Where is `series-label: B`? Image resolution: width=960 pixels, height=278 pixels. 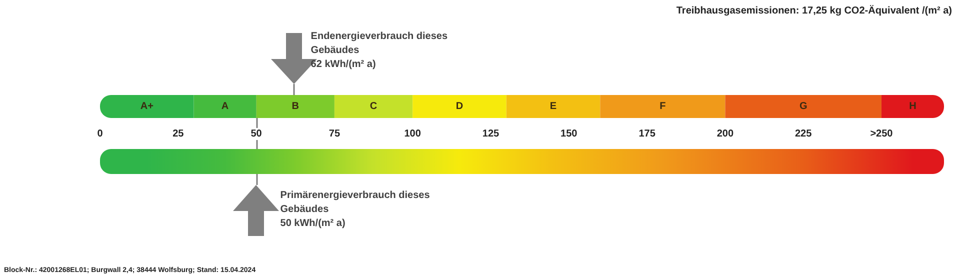 series-label: B is located at coordinates (295, 106).